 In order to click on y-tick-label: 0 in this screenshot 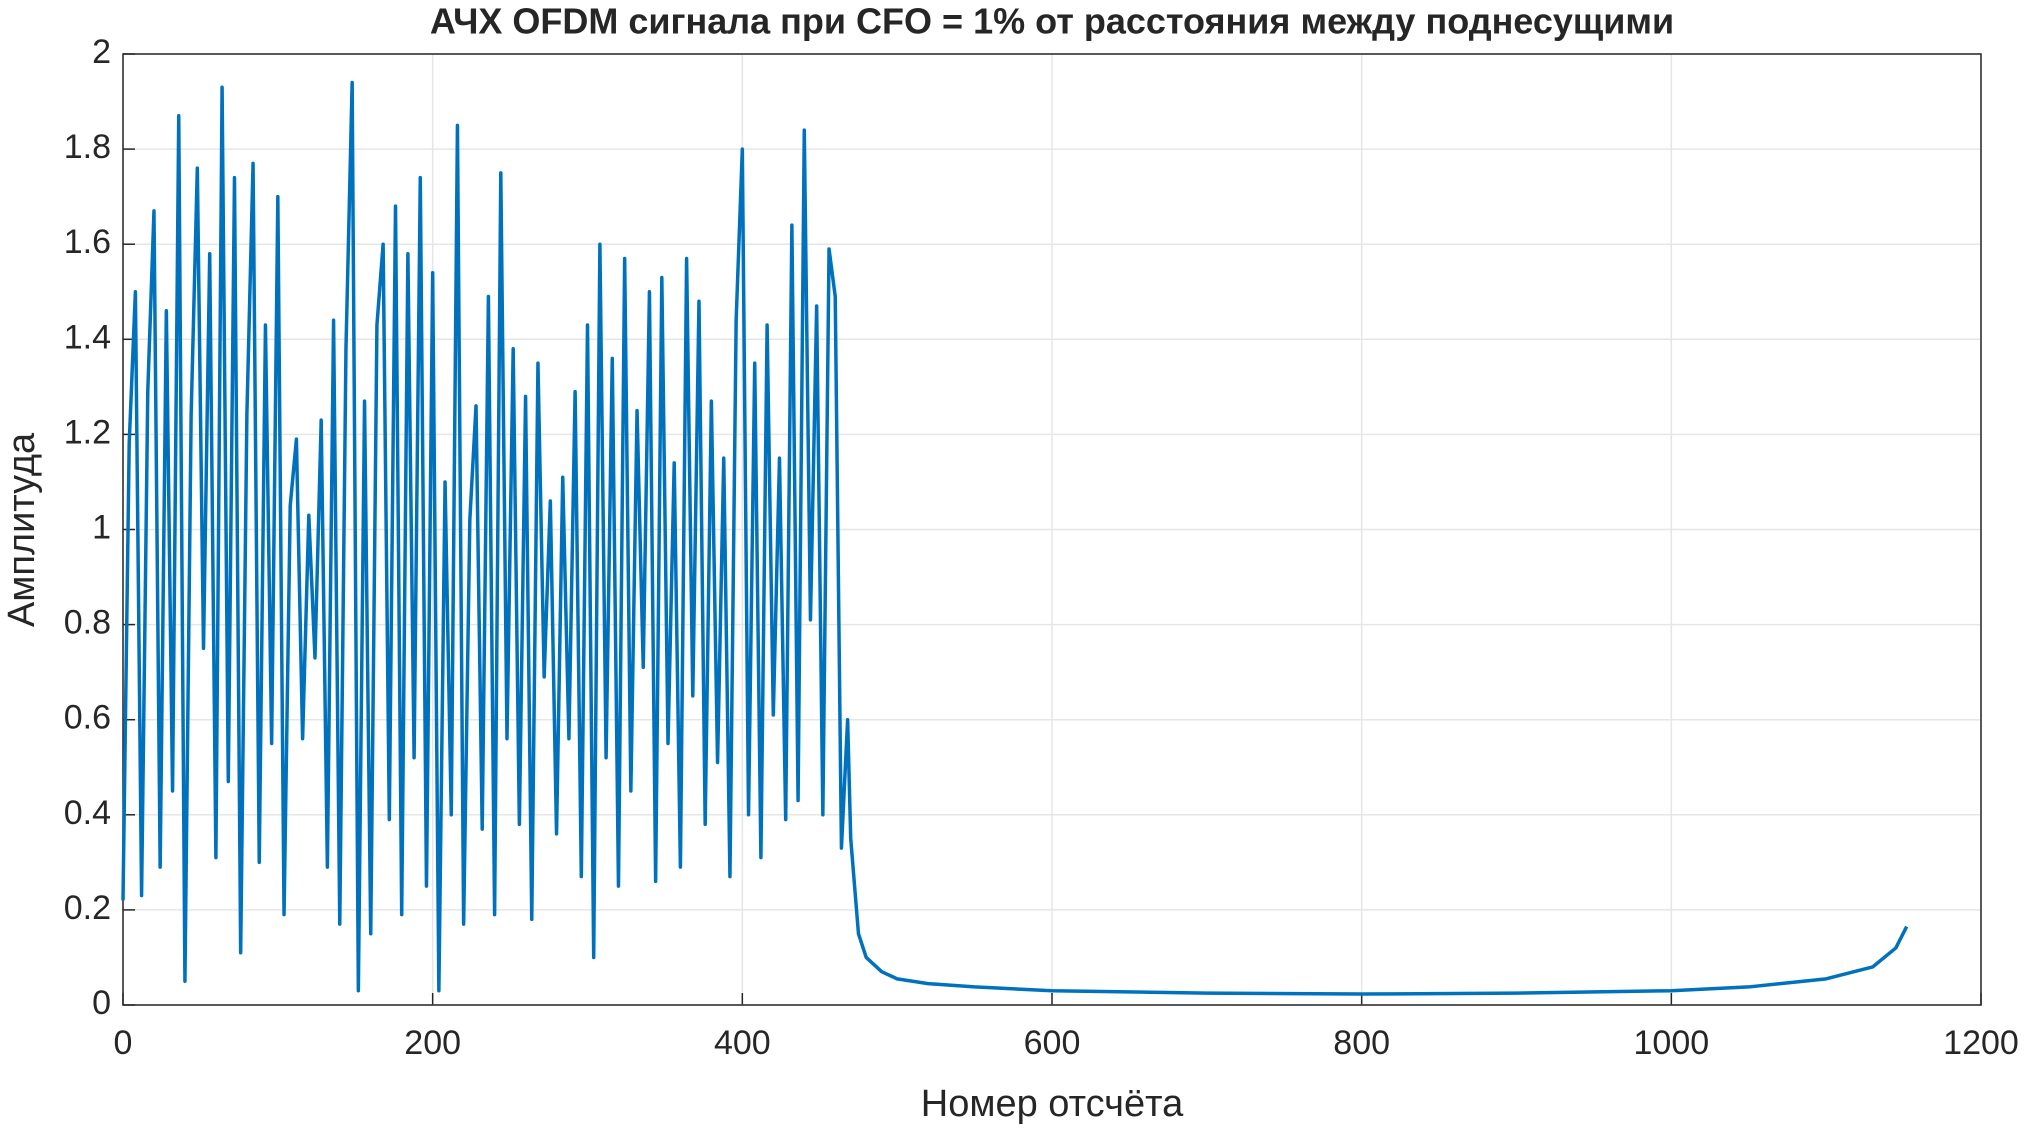, I will do `click(101, 1003)`.